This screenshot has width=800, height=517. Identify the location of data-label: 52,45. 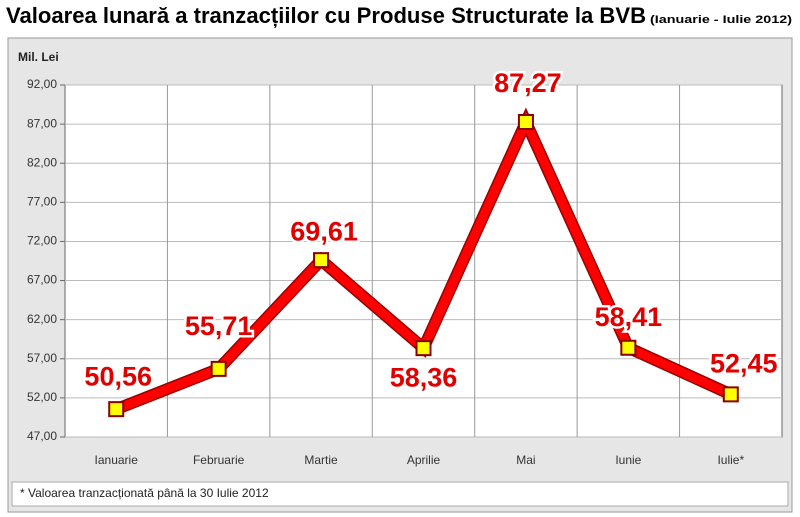
(744, 363).